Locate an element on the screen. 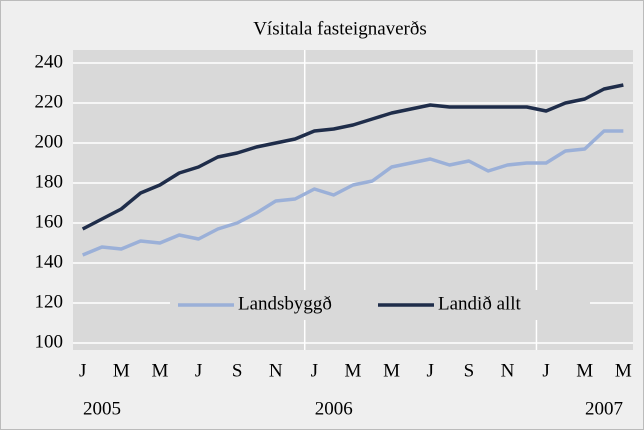  y-tick-label: 220 is located at coordinates (49, 101).